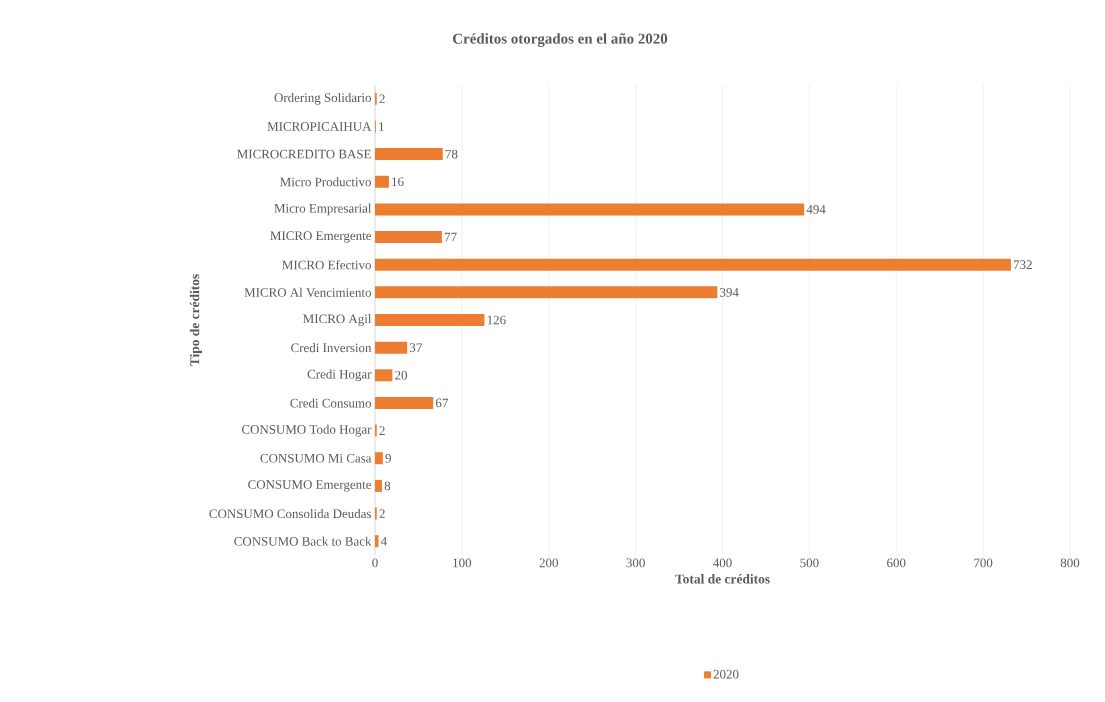 Image resolution: width=1105 pixels, height=702 pixels. What do you see at coordinates (326, 265) in the screenshot?
I see `y-tick-label: MICRO Efectivo` at bounding box center [326, 265].